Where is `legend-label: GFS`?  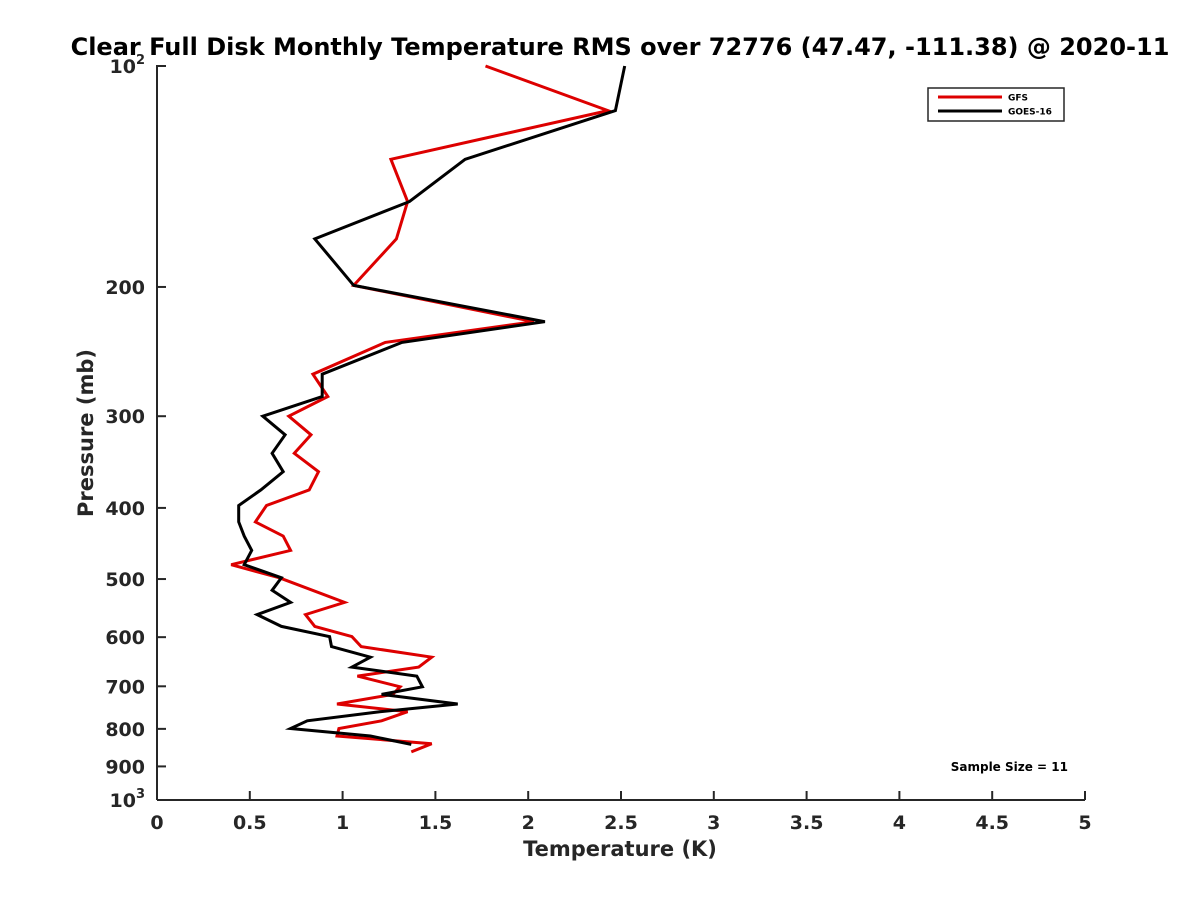
legend-label: GFS is located at coordinates (1018, 99).